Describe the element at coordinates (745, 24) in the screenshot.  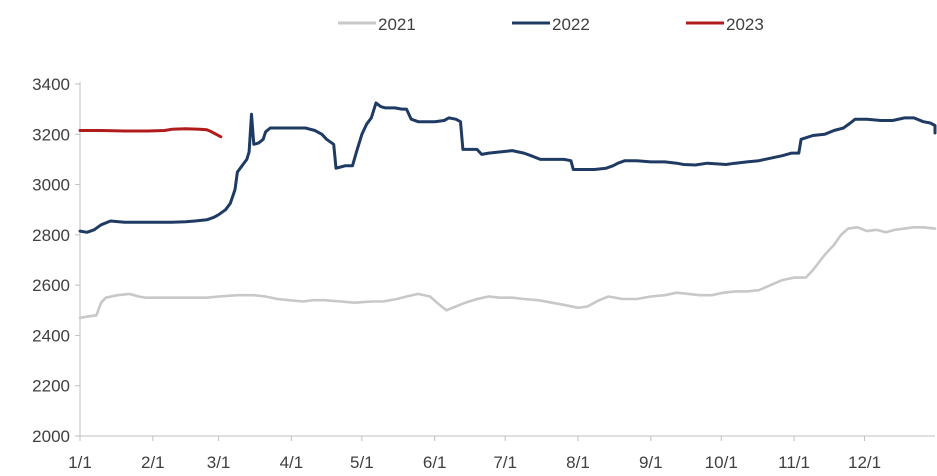
I see `legend-label-2023: 2023` at that location.